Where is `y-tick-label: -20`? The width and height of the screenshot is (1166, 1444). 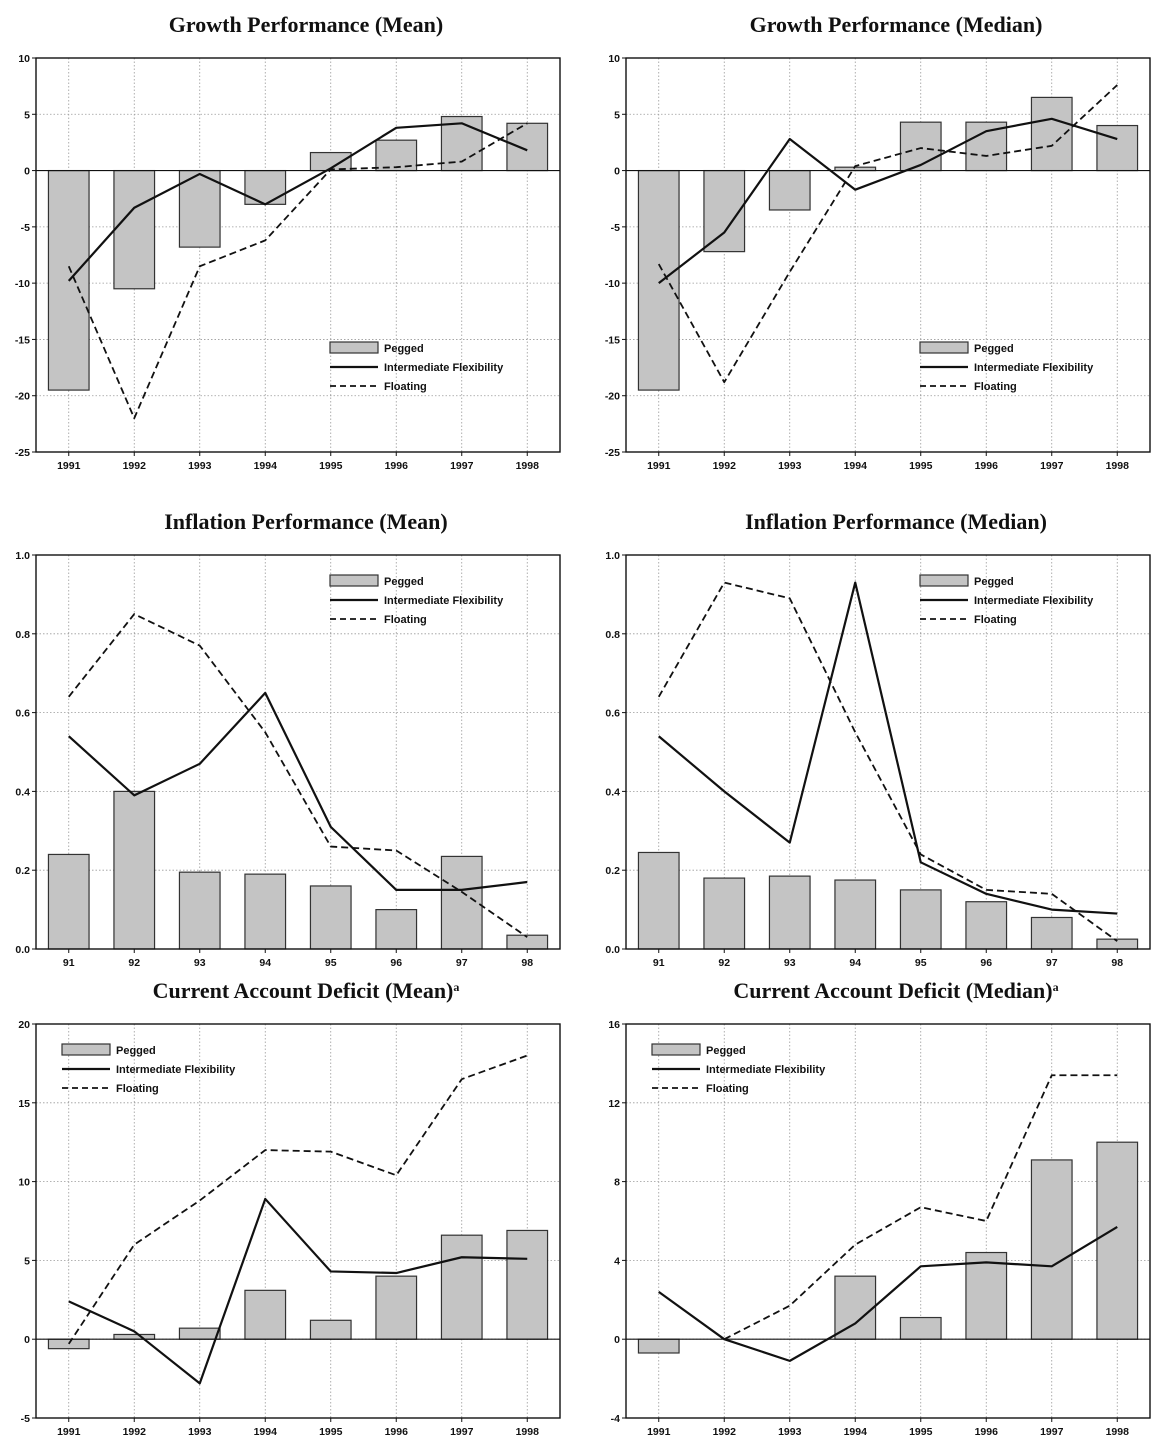 y-tick-label: -20 is located at coordinates (612, 397).